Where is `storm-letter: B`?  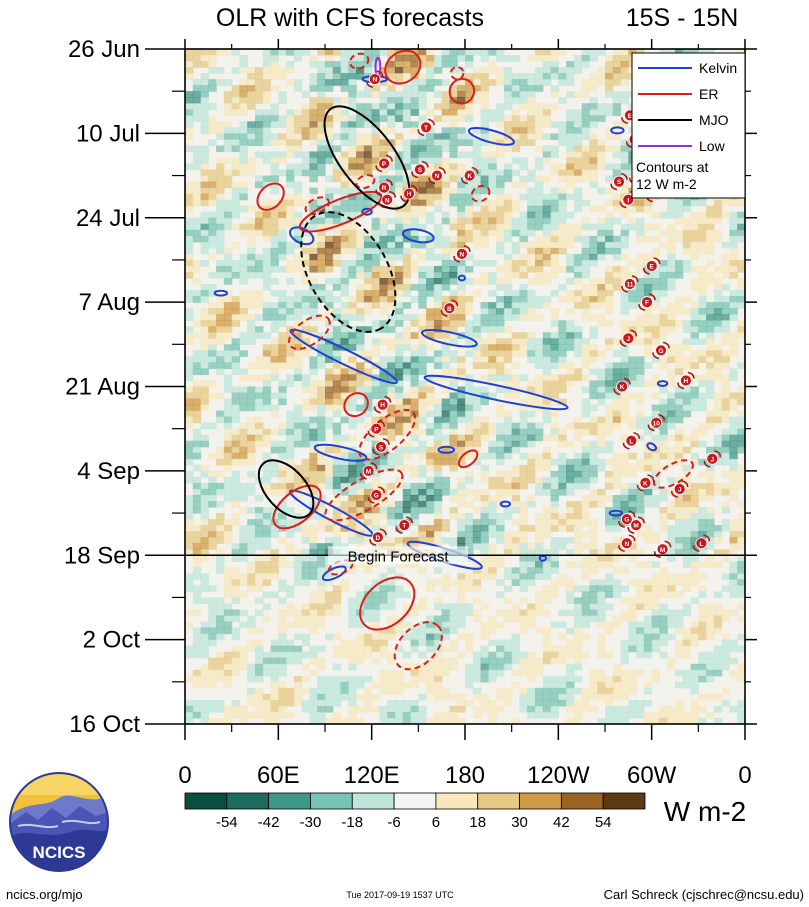 storm-letter: B is located at coordinates (449, 309).